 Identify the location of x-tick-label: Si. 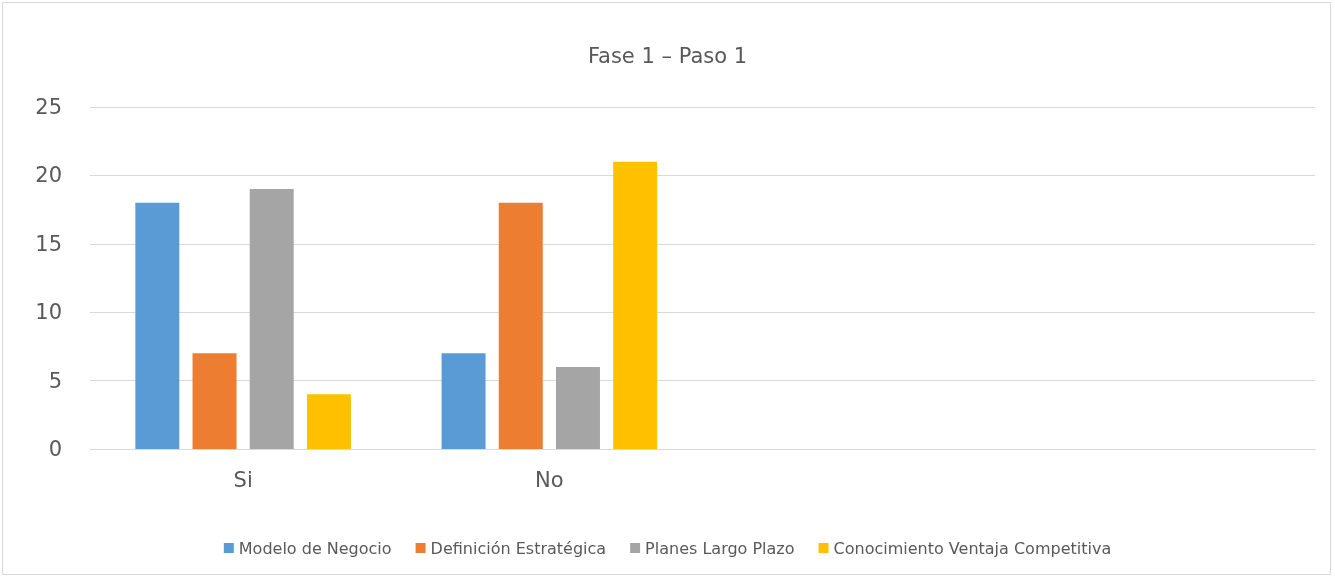
(243, 479).